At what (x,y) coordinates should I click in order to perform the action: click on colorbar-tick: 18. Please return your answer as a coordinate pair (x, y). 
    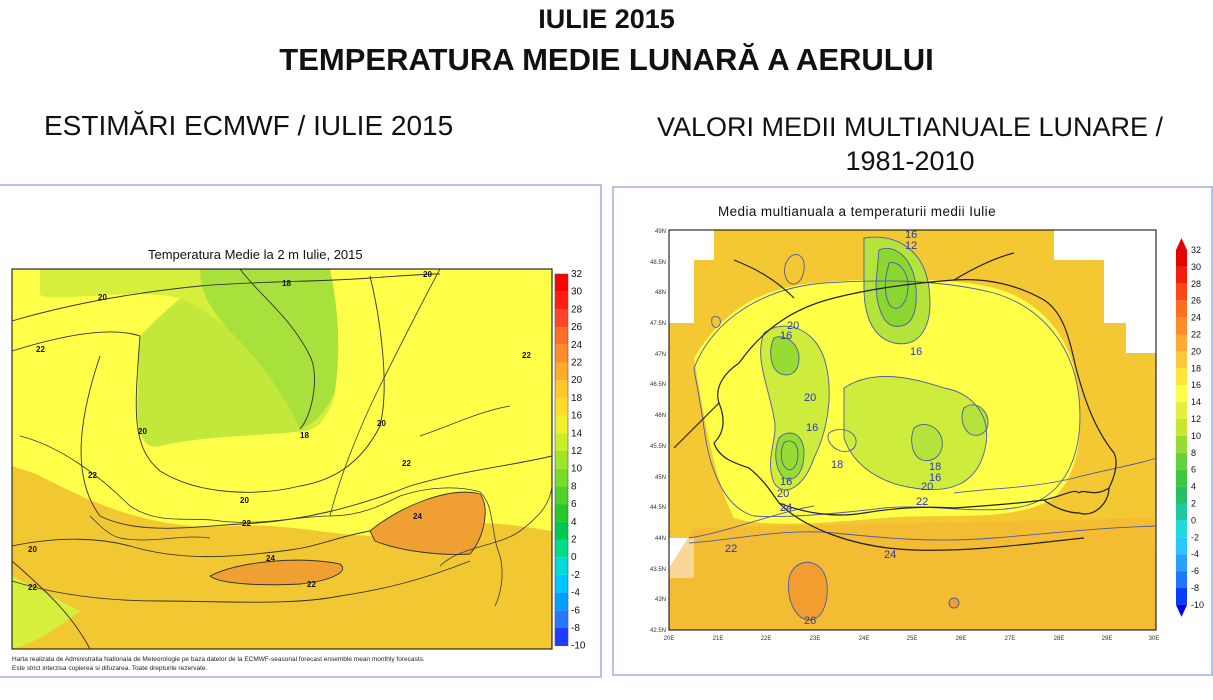
    Looking at the image, I should click on (1196, 368).